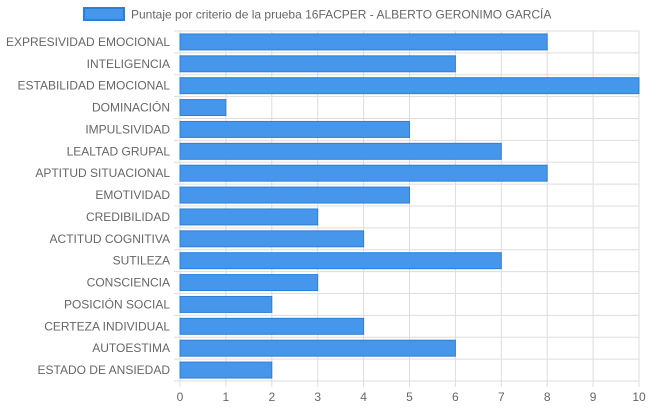 The height and width of the screenshot is (410, 648). Describe the element at coordinates (317, 397) in the screenshot. I see `x-tick-label: 3` at that location.